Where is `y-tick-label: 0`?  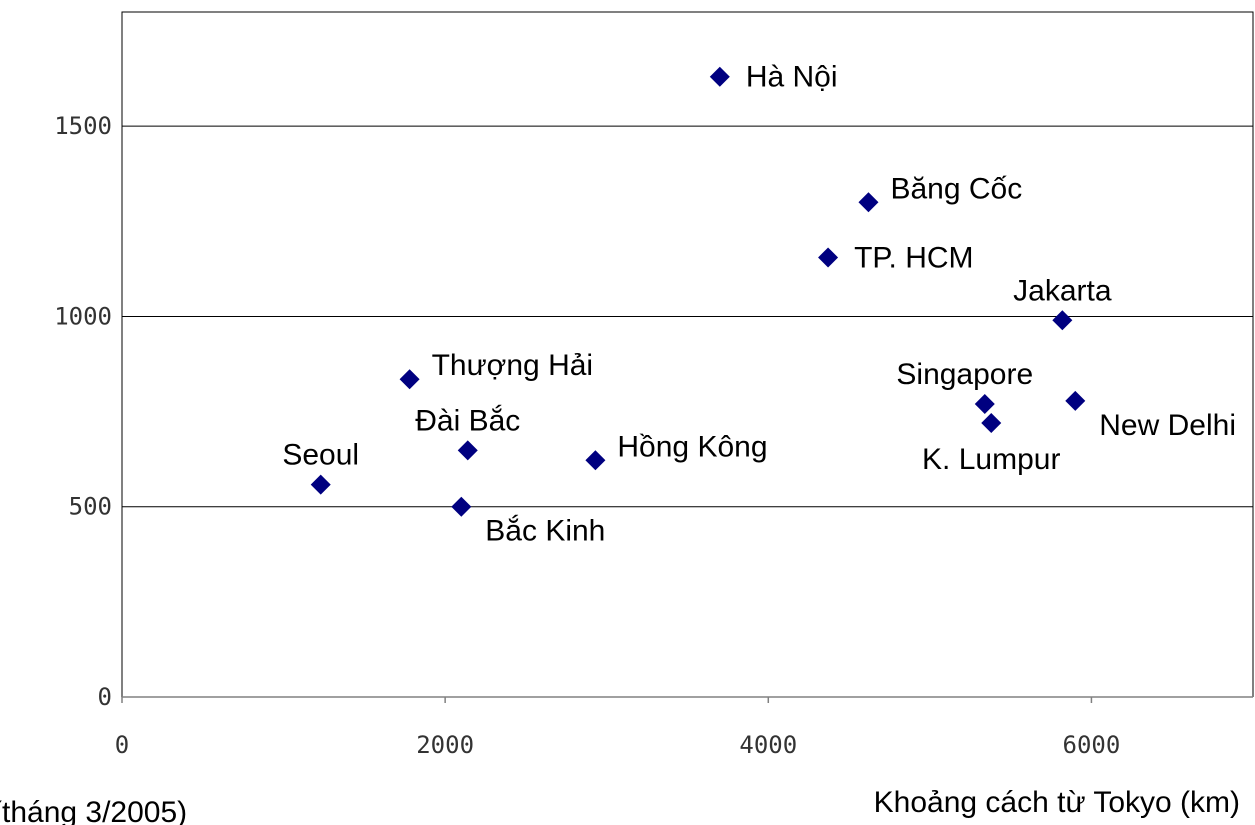
y-tick-label: 0 is located at coordinates (105, 697).